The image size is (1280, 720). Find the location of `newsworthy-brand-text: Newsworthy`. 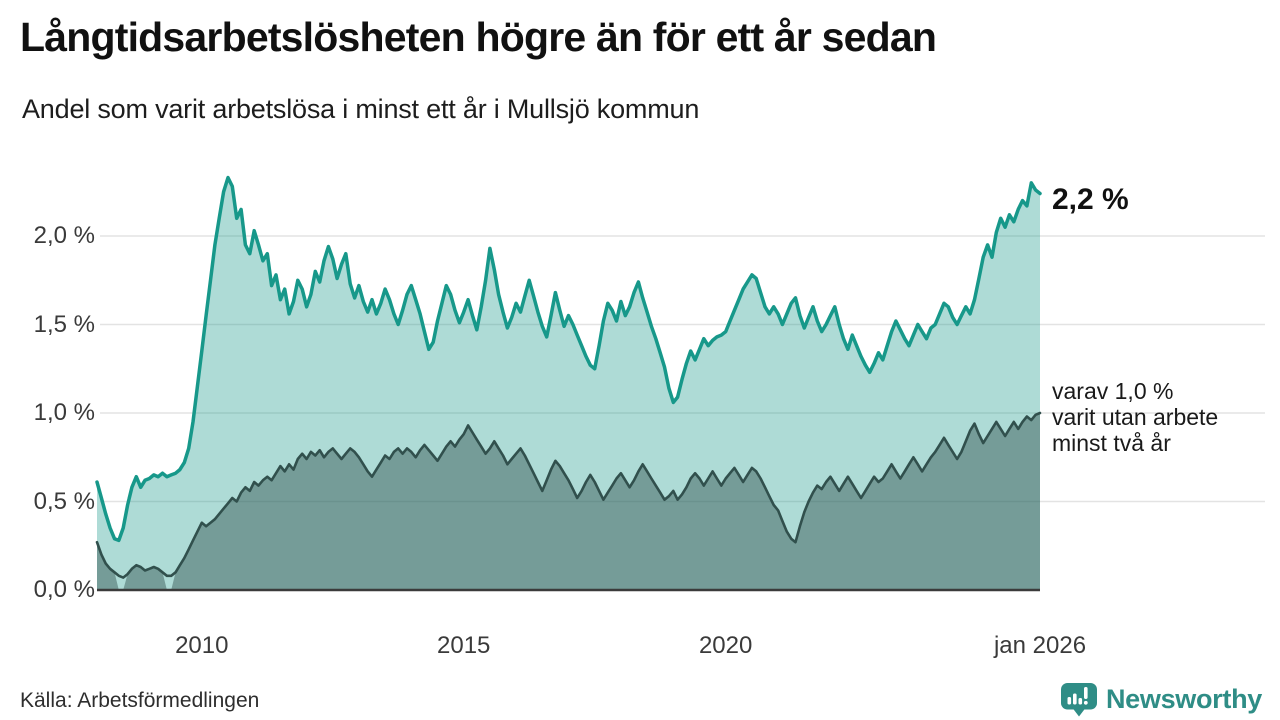

newsworthy-brand-text: Newsworthy is located at coordinates (1183, 699).